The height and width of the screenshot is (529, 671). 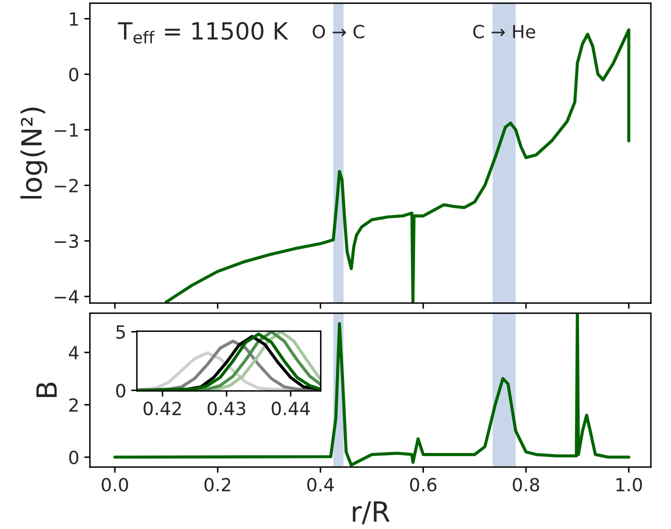 I want to click on x-tick-label: 0.43, so click(x=227, y=409).